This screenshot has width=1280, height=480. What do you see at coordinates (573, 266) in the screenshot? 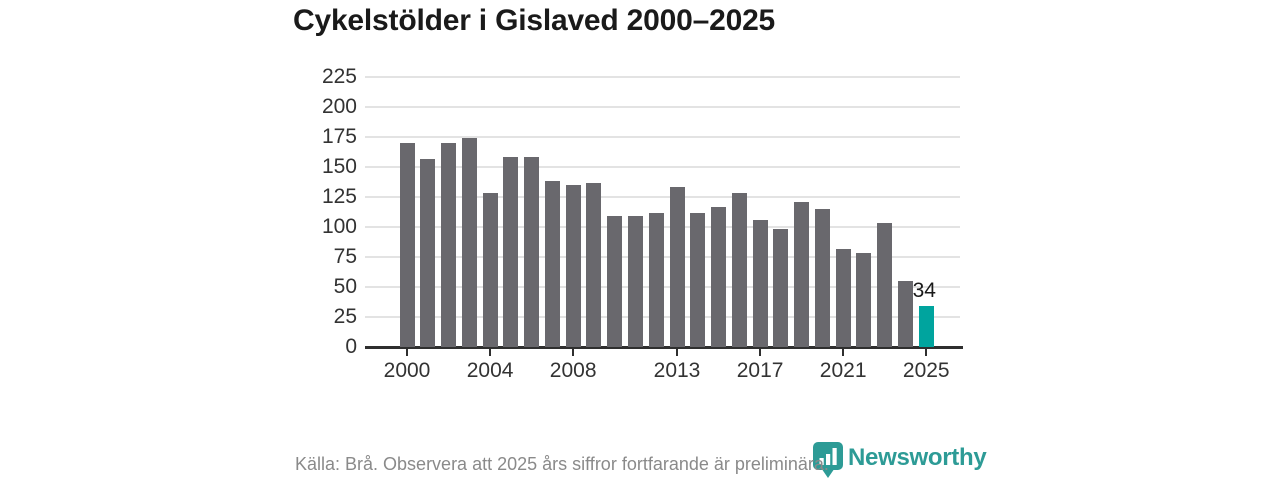
I see `bar-2008` at bounding box center [573, 266].